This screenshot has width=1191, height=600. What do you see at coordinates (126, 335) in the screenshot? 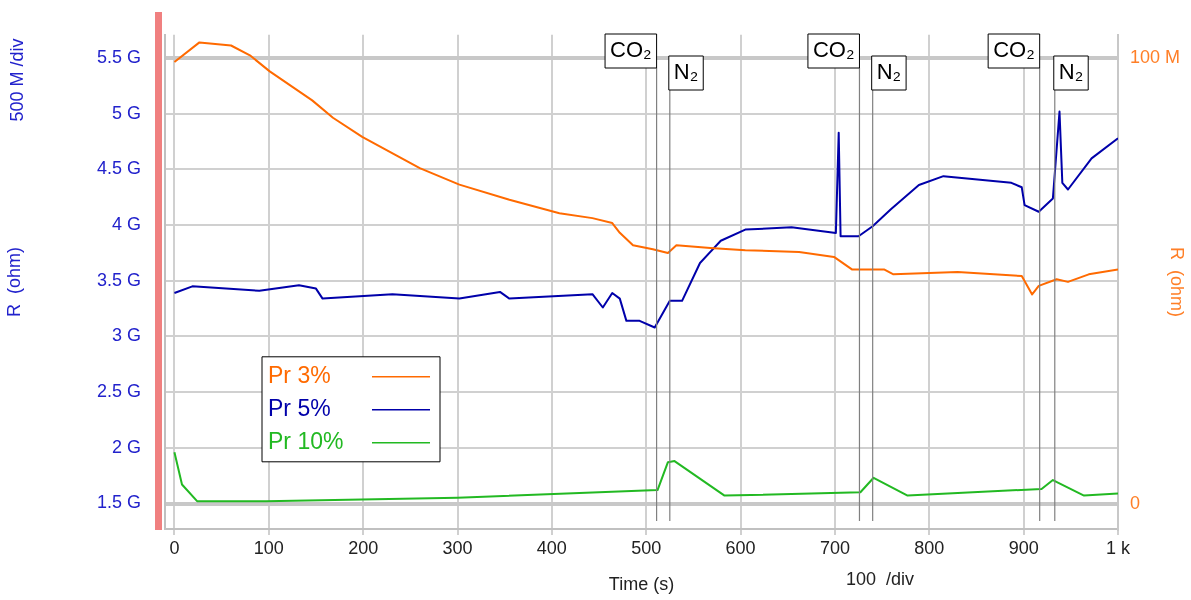
I see `y-tick-label: 3 G` at bounding box center [126, 335].